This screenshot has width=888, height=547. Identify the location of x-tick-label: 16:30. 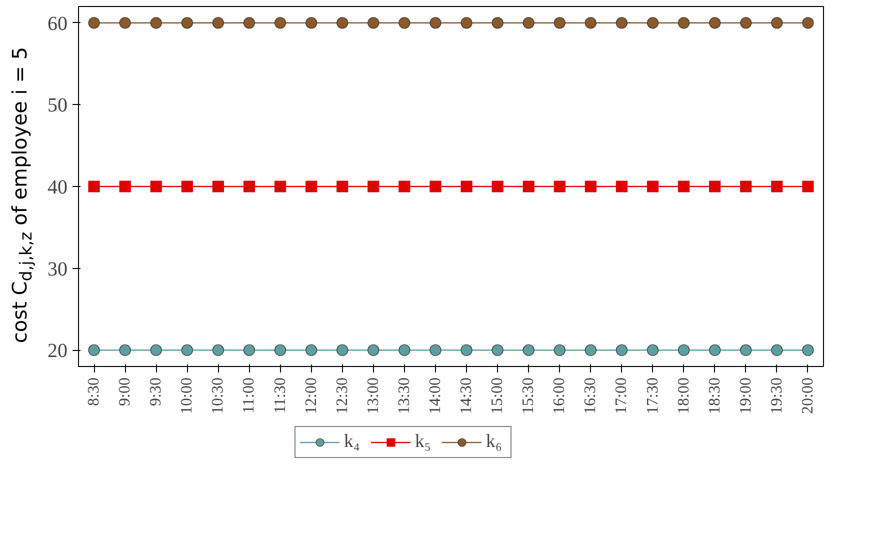
(591, 395).